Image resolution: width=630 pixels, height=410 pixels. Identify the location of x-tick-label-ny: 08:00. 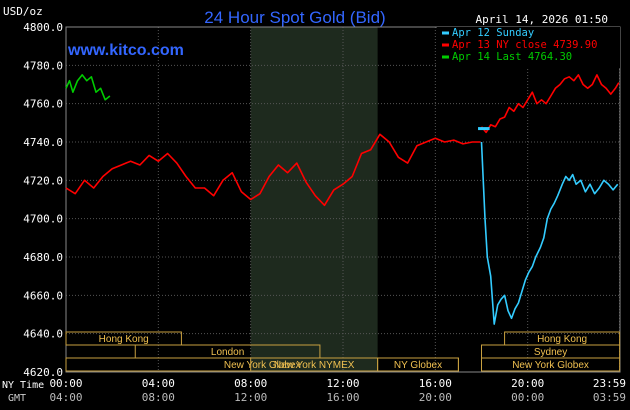
(250, 383).